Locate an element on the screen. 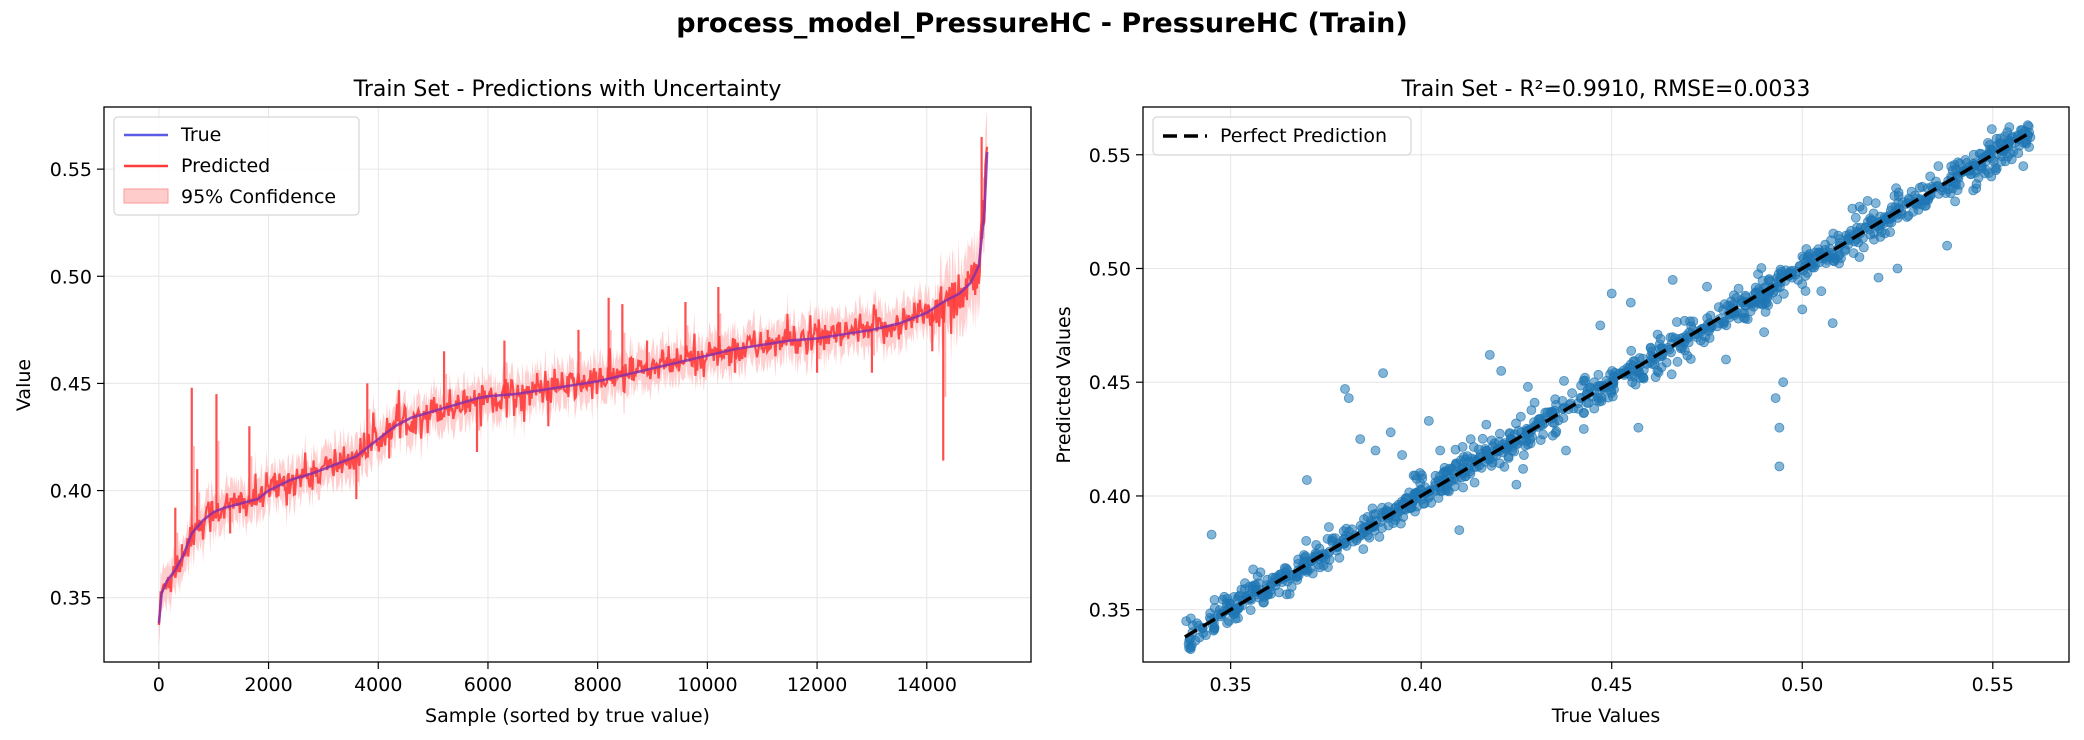 The width and height of the screenshot is (2084, 740). left-x-tick-label: 4000 is located at coordinates (378, 685).